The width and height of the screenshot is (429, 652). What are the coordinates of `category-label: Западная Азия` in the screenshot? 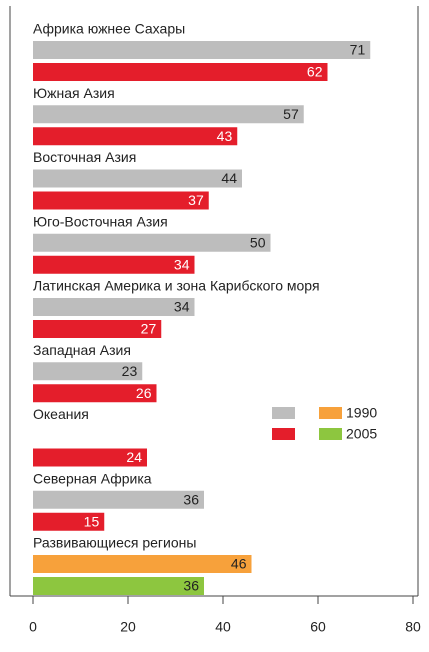 It's located at (82, 350).